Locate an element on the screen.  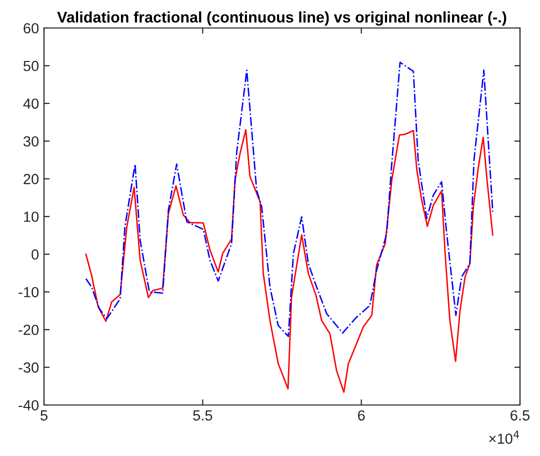
y-tick-label: 60 is located at coordinates (31, 28).